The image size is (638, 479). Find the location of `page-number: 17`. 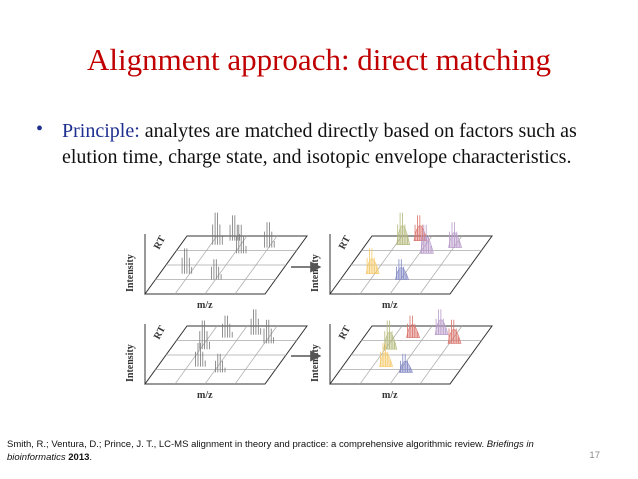

page-number: 17 is located at coordinates (594, 455).